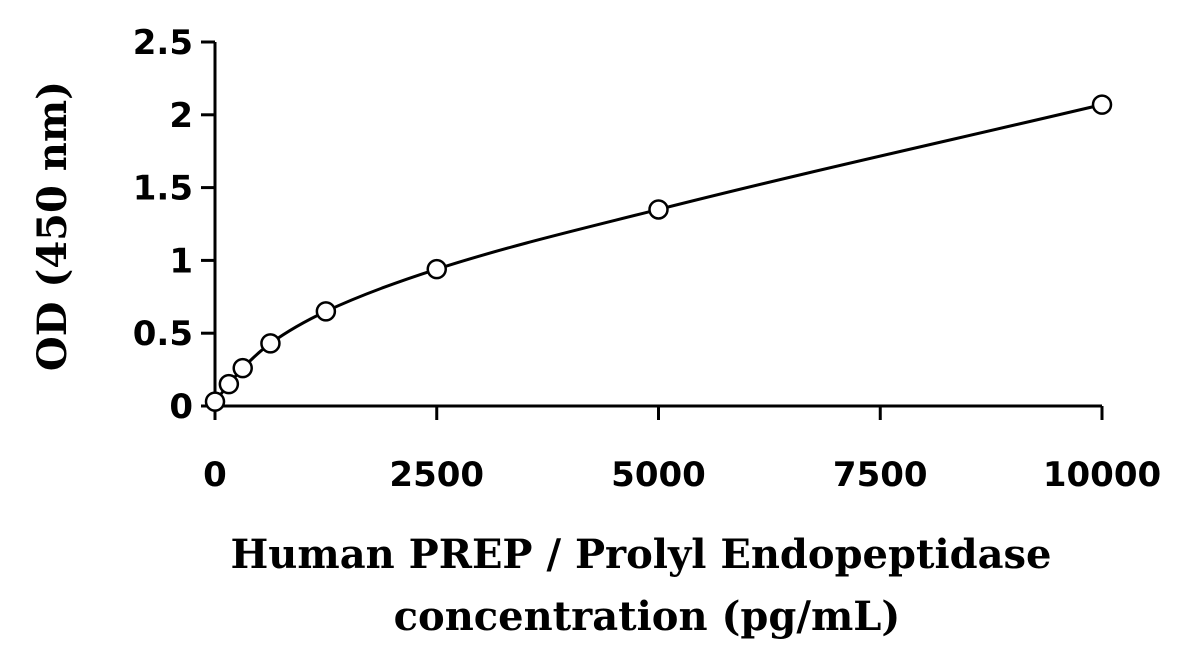  I want to click on y-axis-title: OD (450 nm), so click(52, 226).